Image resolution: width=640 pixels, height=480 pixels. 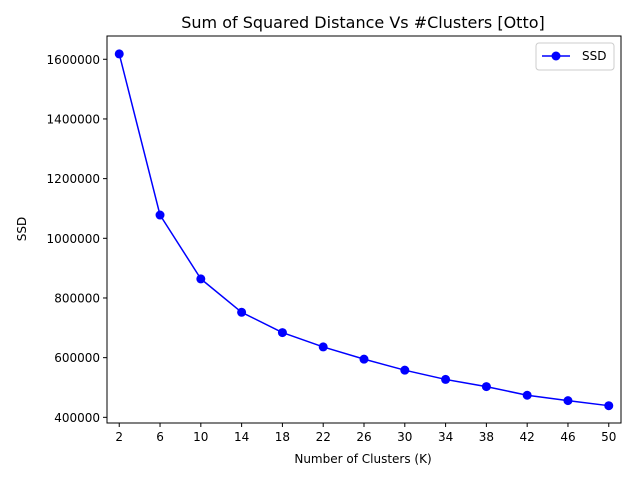 I want to click on x-tick-label: 38, so click(x=486, y=437).